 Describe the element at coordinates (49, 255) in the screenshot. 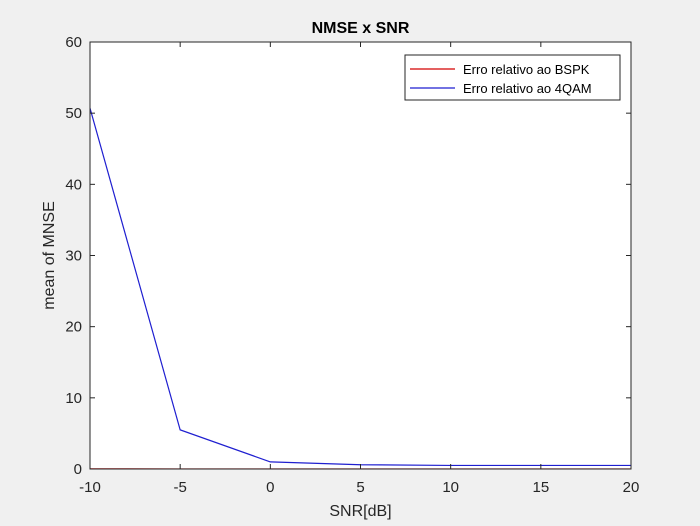

I see `y-axis-label: mean of MNSE` at that location.